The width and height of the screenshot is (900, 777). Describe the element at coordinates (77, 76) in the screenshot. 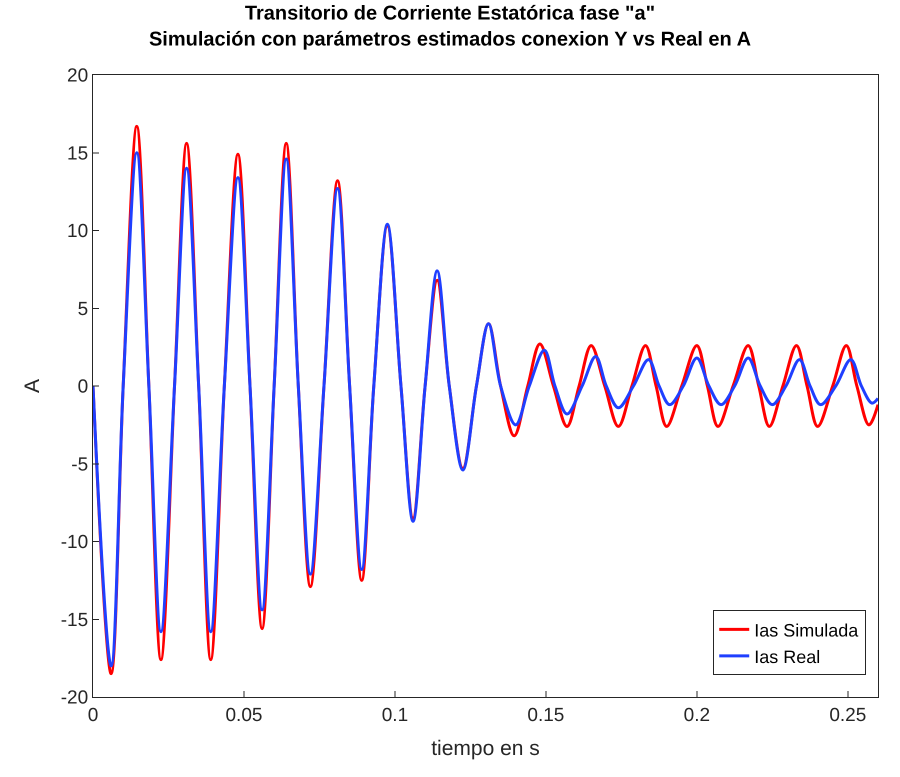

I see `y-tick-label: 20` at that location.